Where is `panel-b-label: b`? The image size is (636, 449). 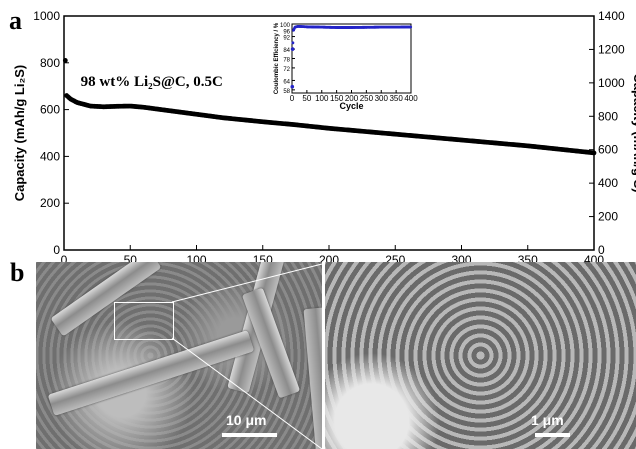 panel-b-label: b is located at coordinates (17, 272).